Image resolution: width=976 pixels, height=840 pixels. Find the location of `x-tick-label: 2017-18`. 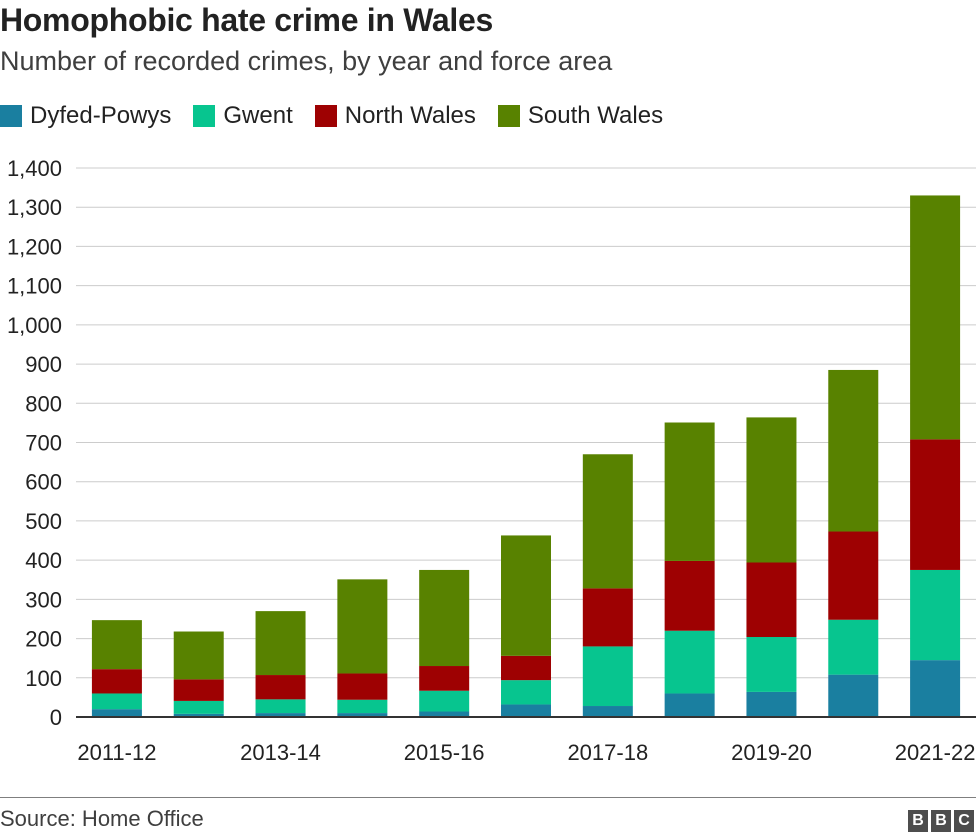

x-tick-label: 2017-18 is located at coordinates (607, 752).